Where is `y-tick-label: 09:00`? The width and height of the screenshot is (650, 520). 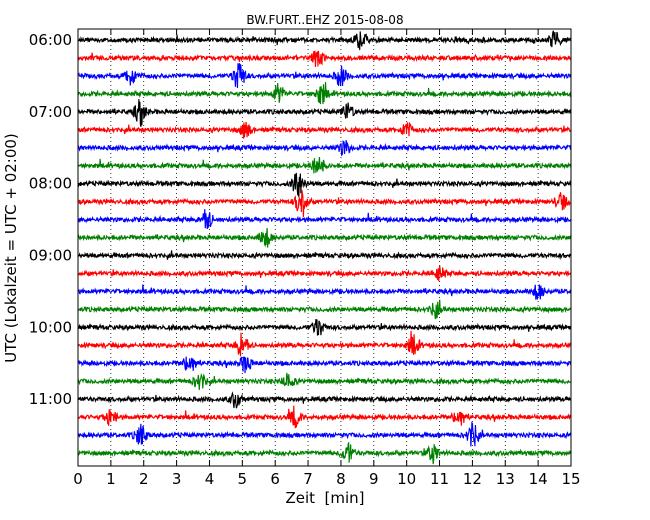
y-tick-label: 09:00 is located at coordinates (50, 256).